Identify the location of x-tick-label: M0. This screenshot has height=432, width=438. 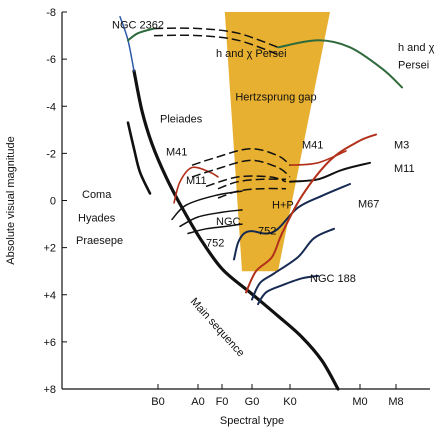
(359, 402).